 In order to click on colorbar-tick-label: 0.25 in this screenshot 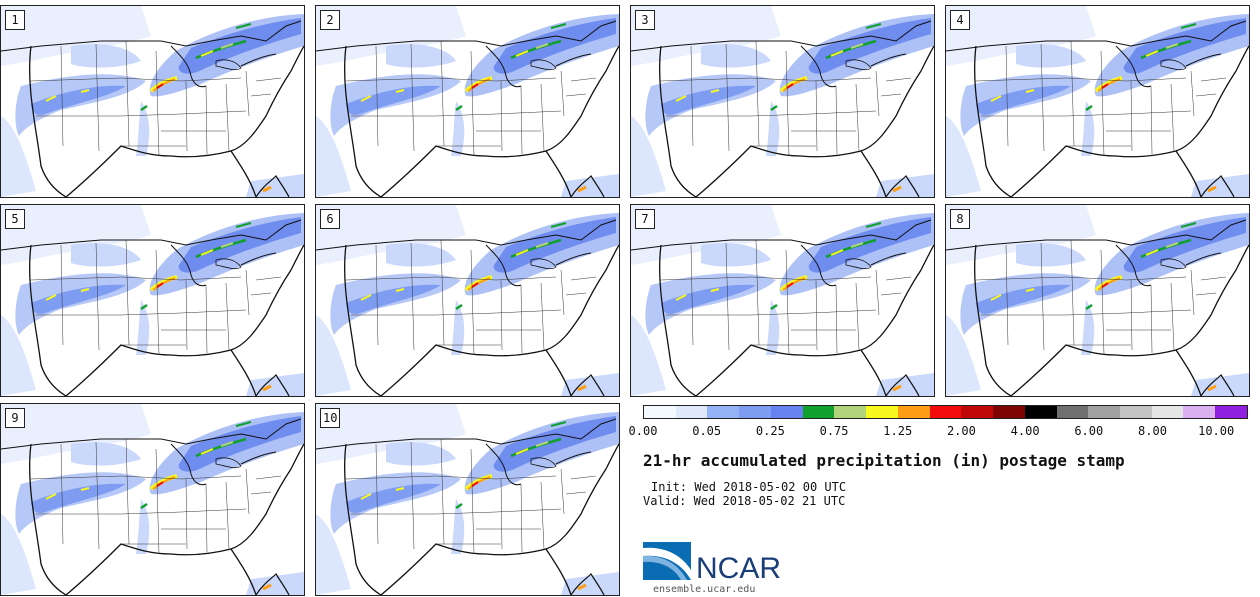, I will do `click(770, 431)`.